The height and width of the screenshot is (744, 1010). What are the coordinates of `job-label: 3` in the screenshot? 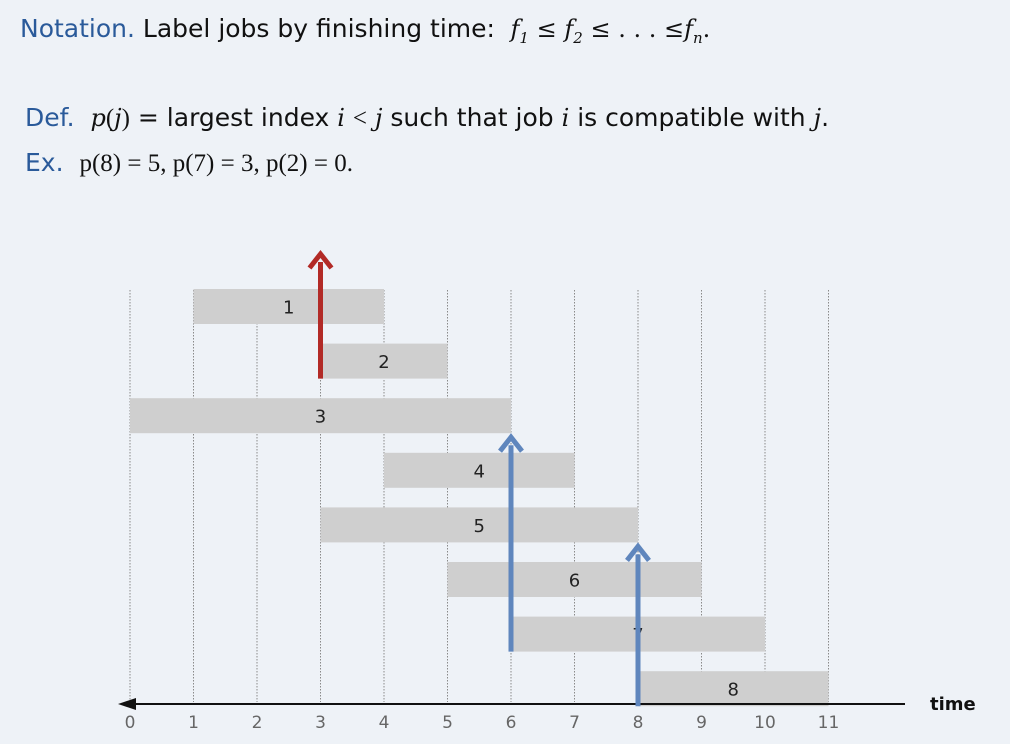 It's located at (320, 417).